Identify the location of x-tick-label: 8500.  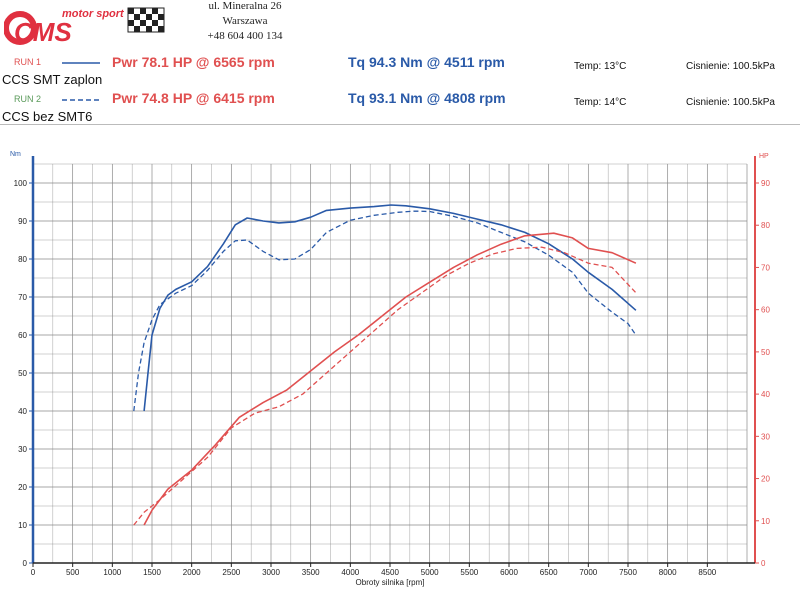
(707, 572).